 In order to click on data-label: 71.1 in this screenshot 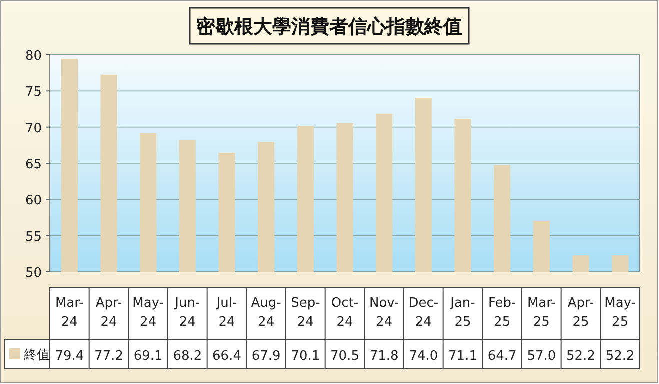, I will do `click(463, 356)`.